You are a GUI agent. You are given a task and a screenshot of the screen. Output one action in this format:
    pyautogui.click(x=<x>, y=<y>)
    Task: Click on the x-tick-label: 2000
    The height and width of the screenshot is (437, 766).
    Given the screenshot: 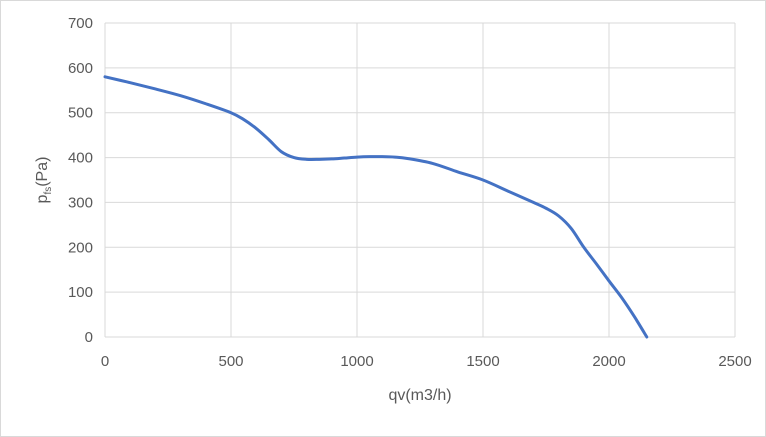 What is the action you would take?
    pyautogui.click(x=608, y=361)
    